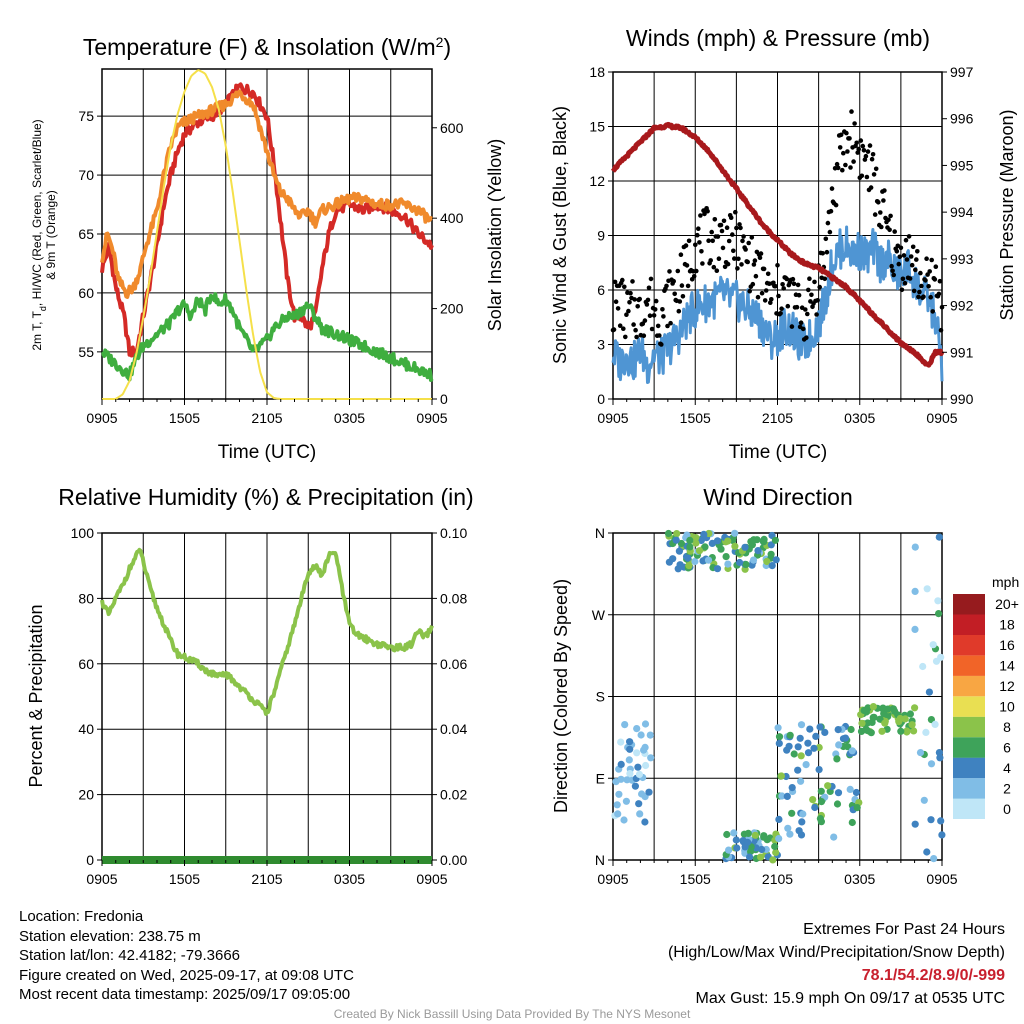 This screenshot has width=1024, height=1024. Describe the element at coordinates (36, 695) in the screenshot. I see `humidity-ylabel: Percent & Precipitation` at that location.